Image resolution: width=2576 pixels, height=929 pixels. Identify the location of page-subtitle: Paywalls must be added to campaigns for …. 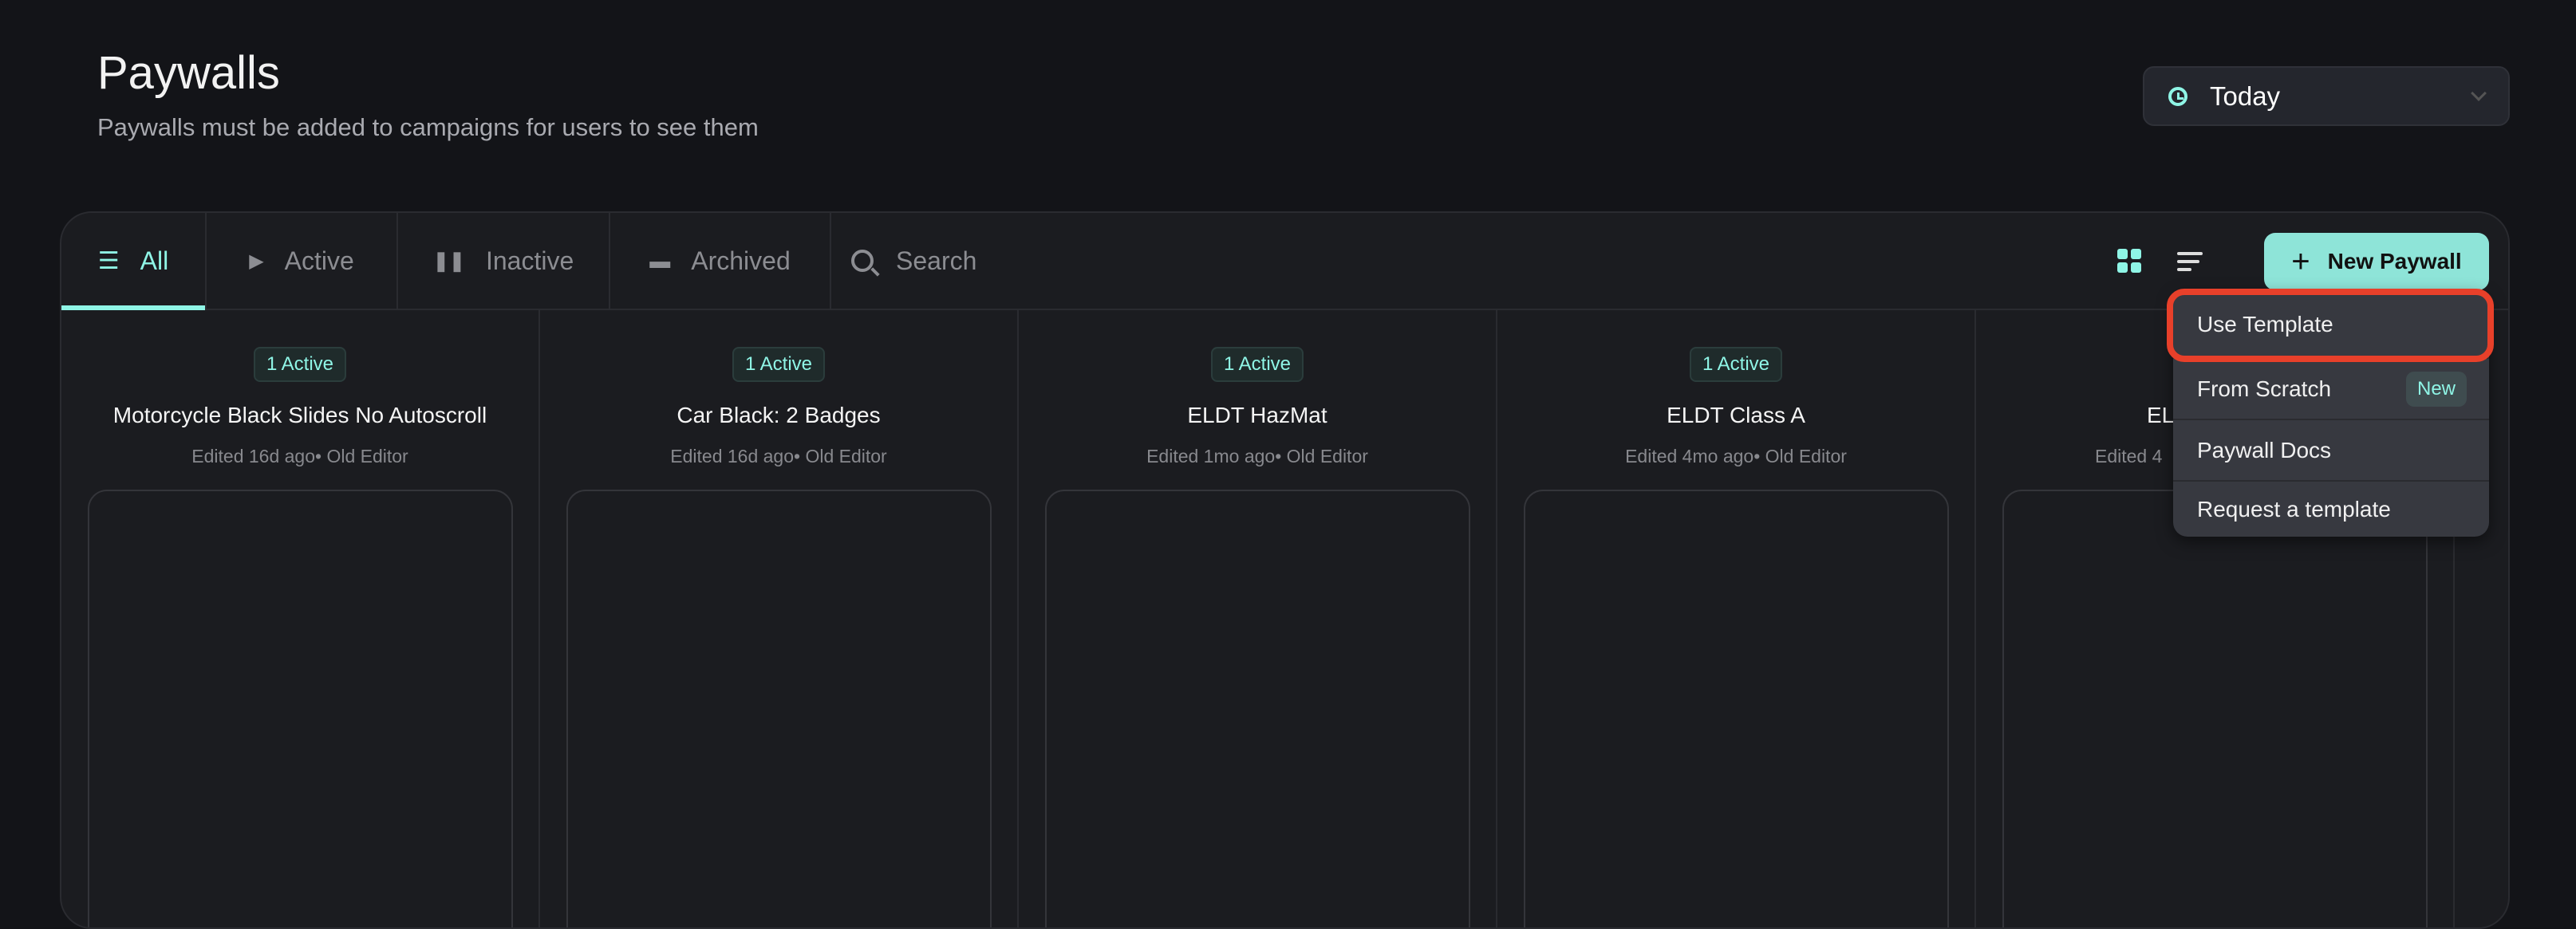
(428, 127).